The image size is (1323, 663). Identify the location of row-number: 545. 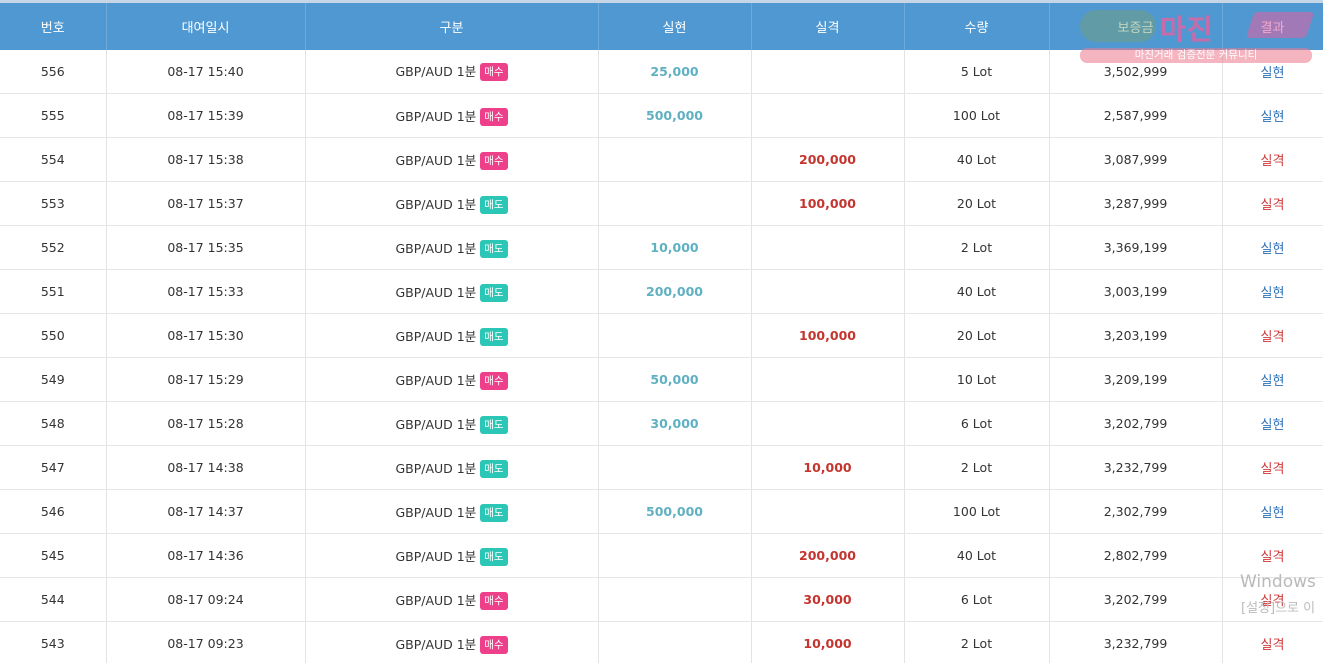
(53, 555).